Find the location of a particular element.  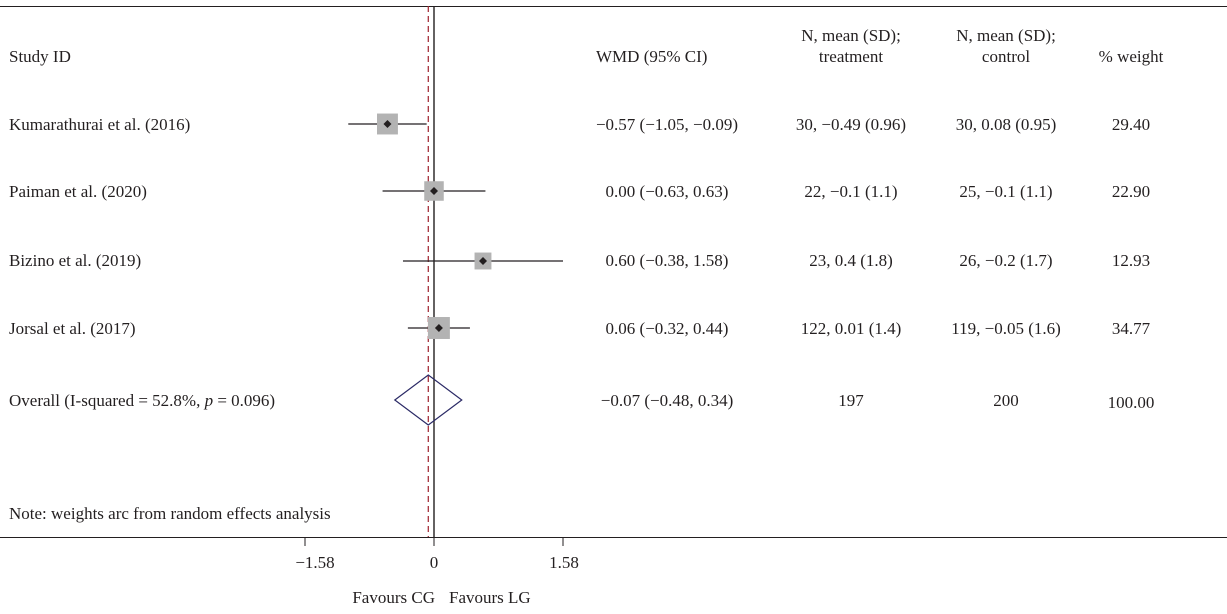

x-tick-label: 1.58 is located at coordinates (564, 562).